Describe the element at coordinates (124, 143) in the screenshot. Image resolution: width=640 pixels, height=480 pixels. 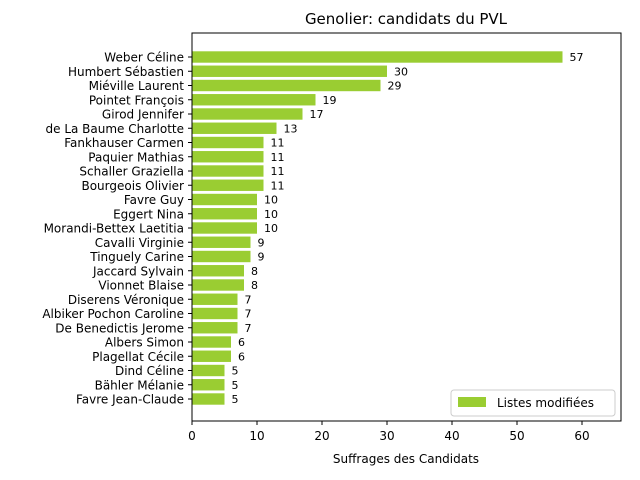
I see `category-label: Fankhauser Carmen` at that location.